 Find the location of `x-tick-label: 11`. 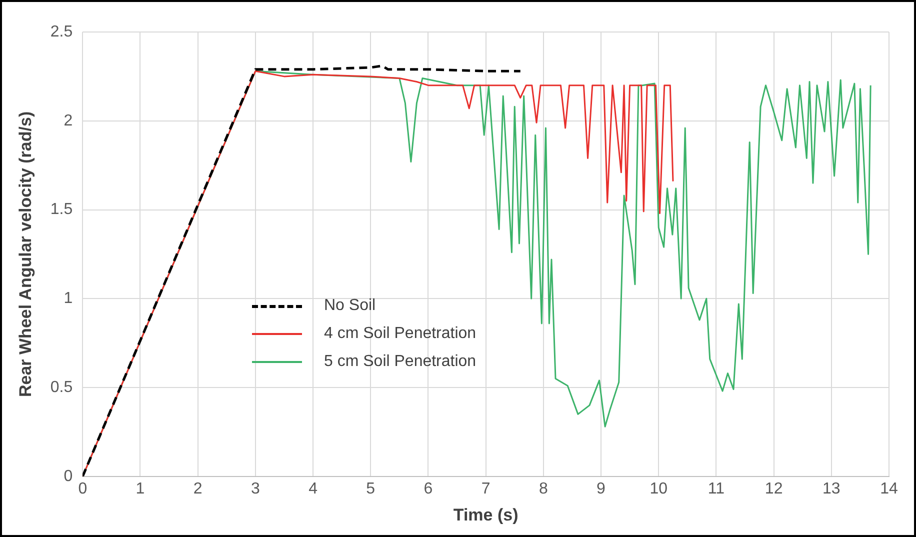

x-tick-label: 11 is located at coordinates (716, 489).